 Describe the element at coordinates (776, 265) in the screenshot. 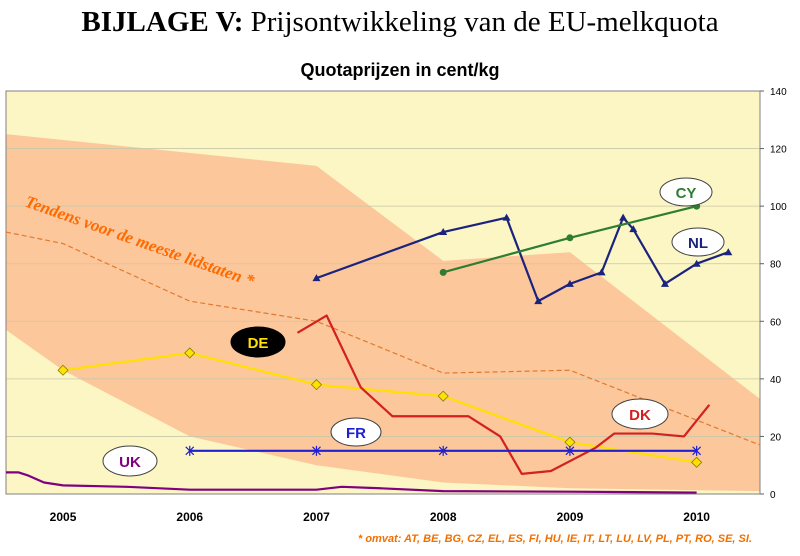

I see `y-tick-label: 80` at that location.